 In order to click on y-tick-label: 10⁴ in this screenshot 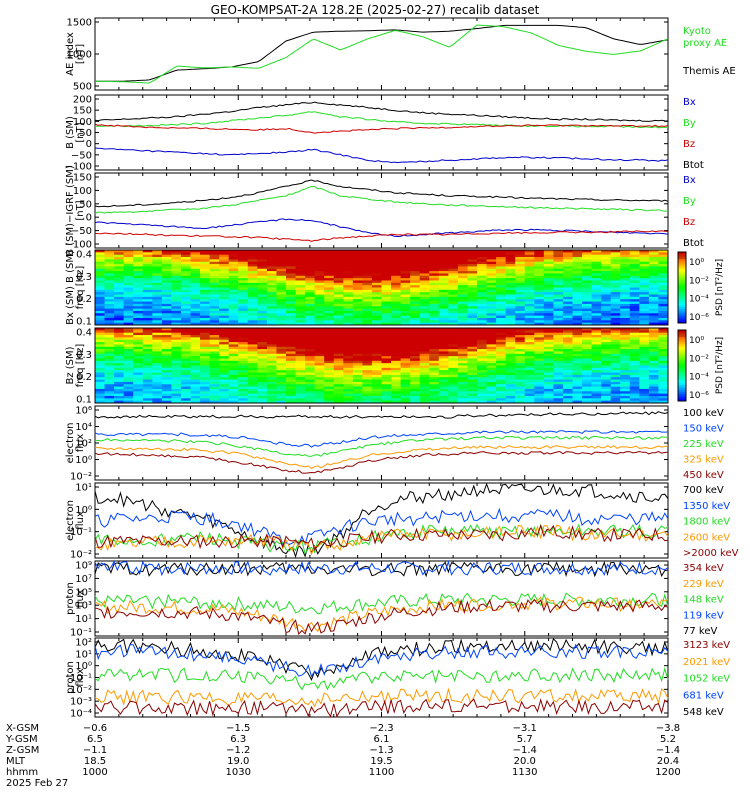, I will do `click(83, 427)`.